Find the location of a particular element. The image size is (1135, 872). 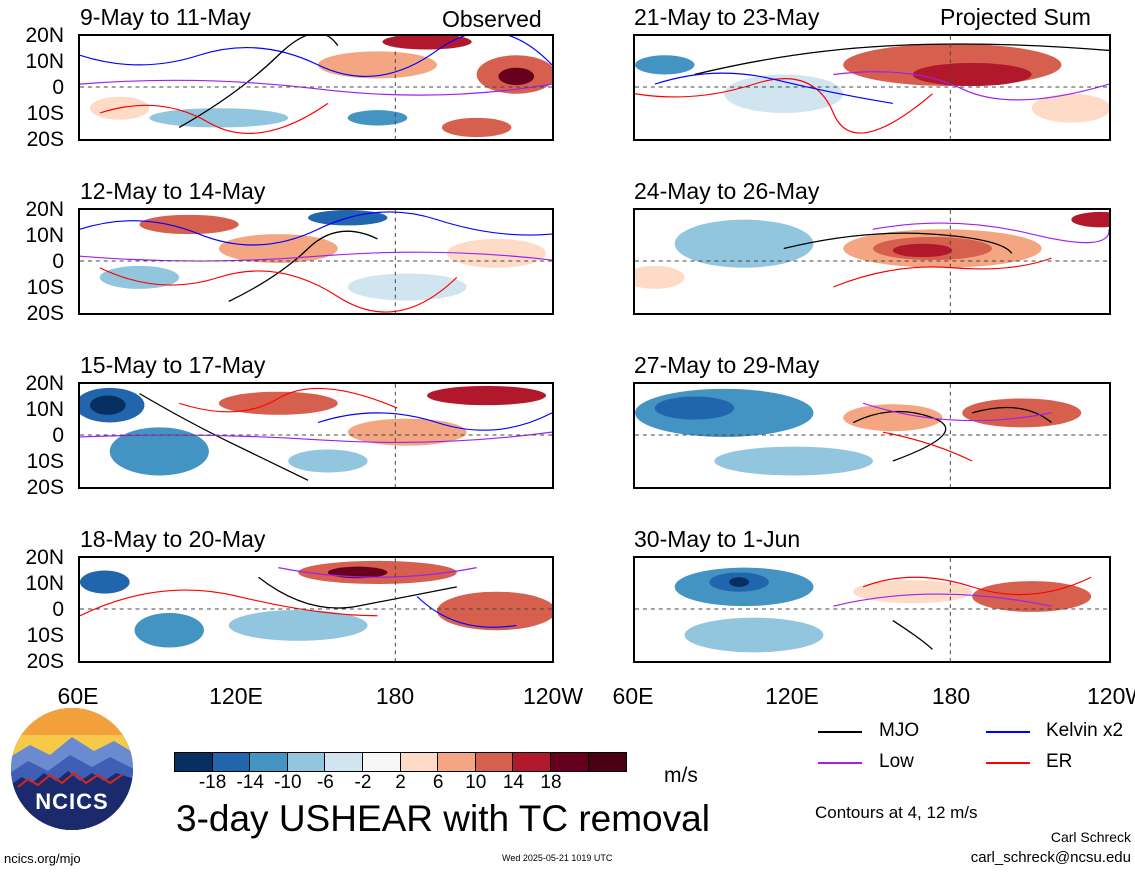

timestamp: Wed 2025-05-21 1019 UTC is located at coordinates (557, 858).